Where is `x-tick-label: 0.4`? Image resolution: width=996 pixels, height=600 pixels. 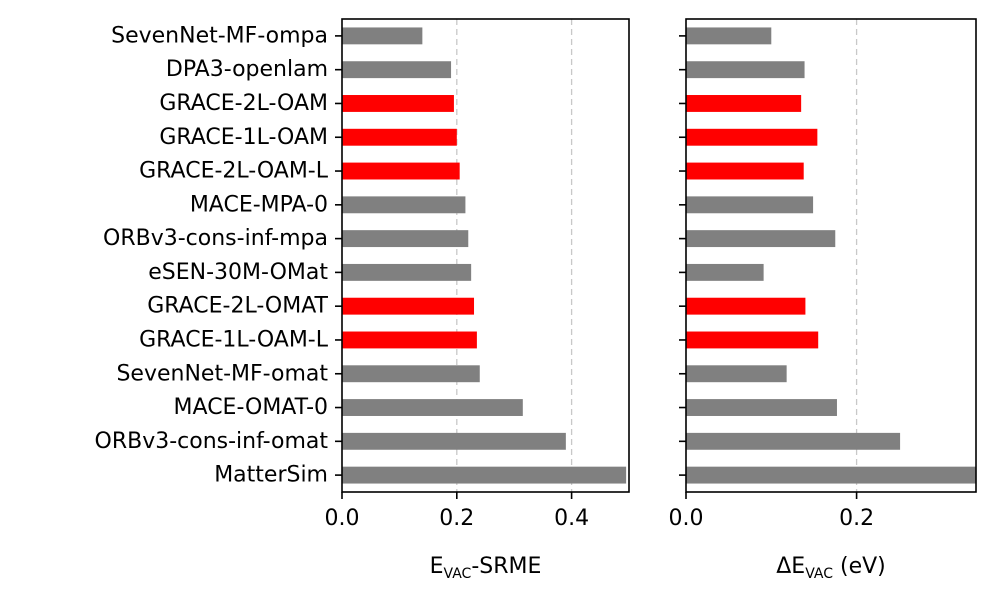 x-tick-label: 0.4 is located at coordinates (571, 518).